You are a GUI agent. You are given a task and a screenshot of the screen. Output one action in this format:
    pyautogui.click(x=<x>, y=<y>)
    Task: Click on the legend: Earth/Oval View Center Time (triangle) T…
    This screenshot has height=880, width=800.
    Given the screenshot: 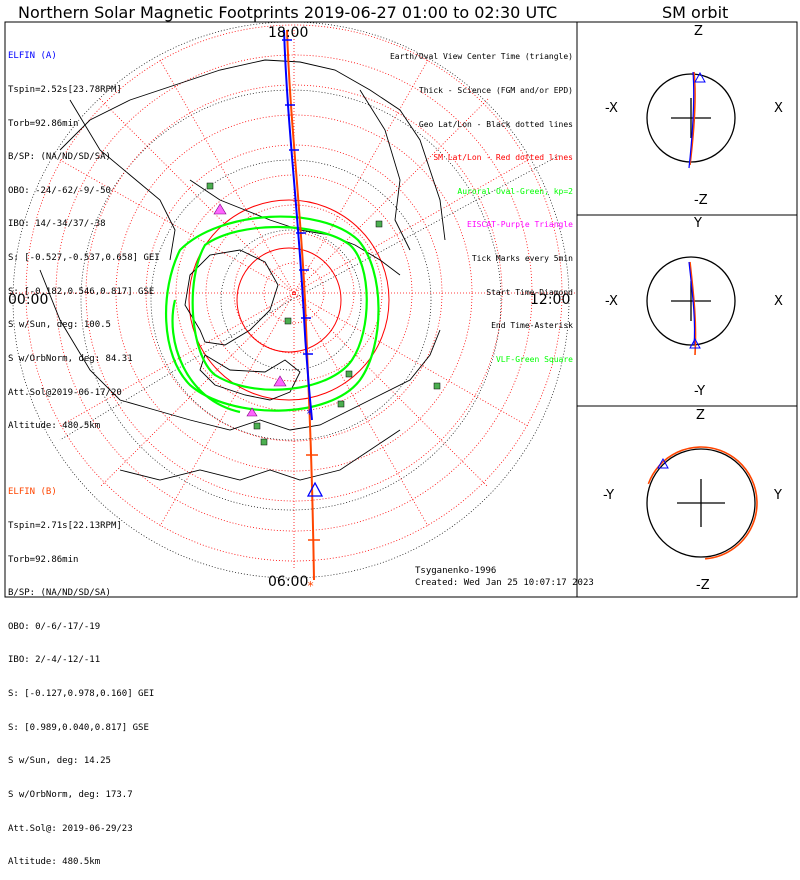 What is the action you would take?
    pyautogui.click(x=481, y=202)
    